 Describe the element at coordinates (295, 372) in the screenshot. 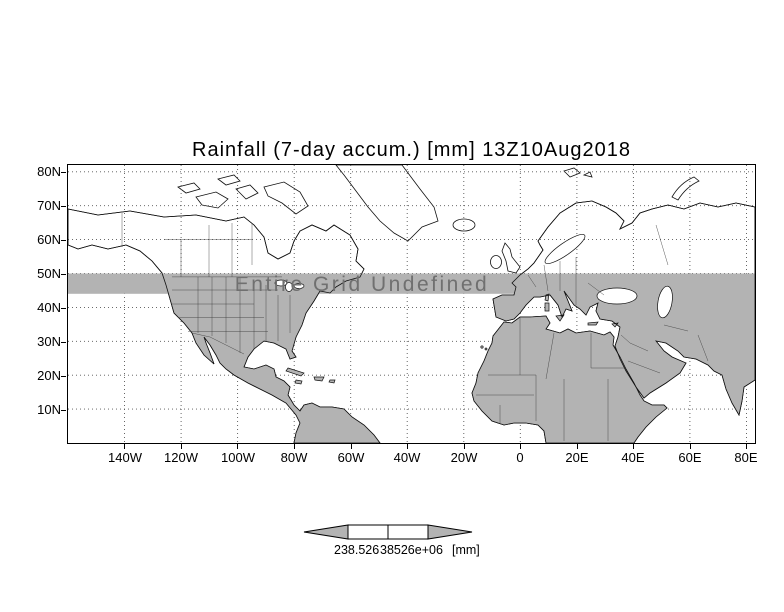

I see `cuba` at that location.